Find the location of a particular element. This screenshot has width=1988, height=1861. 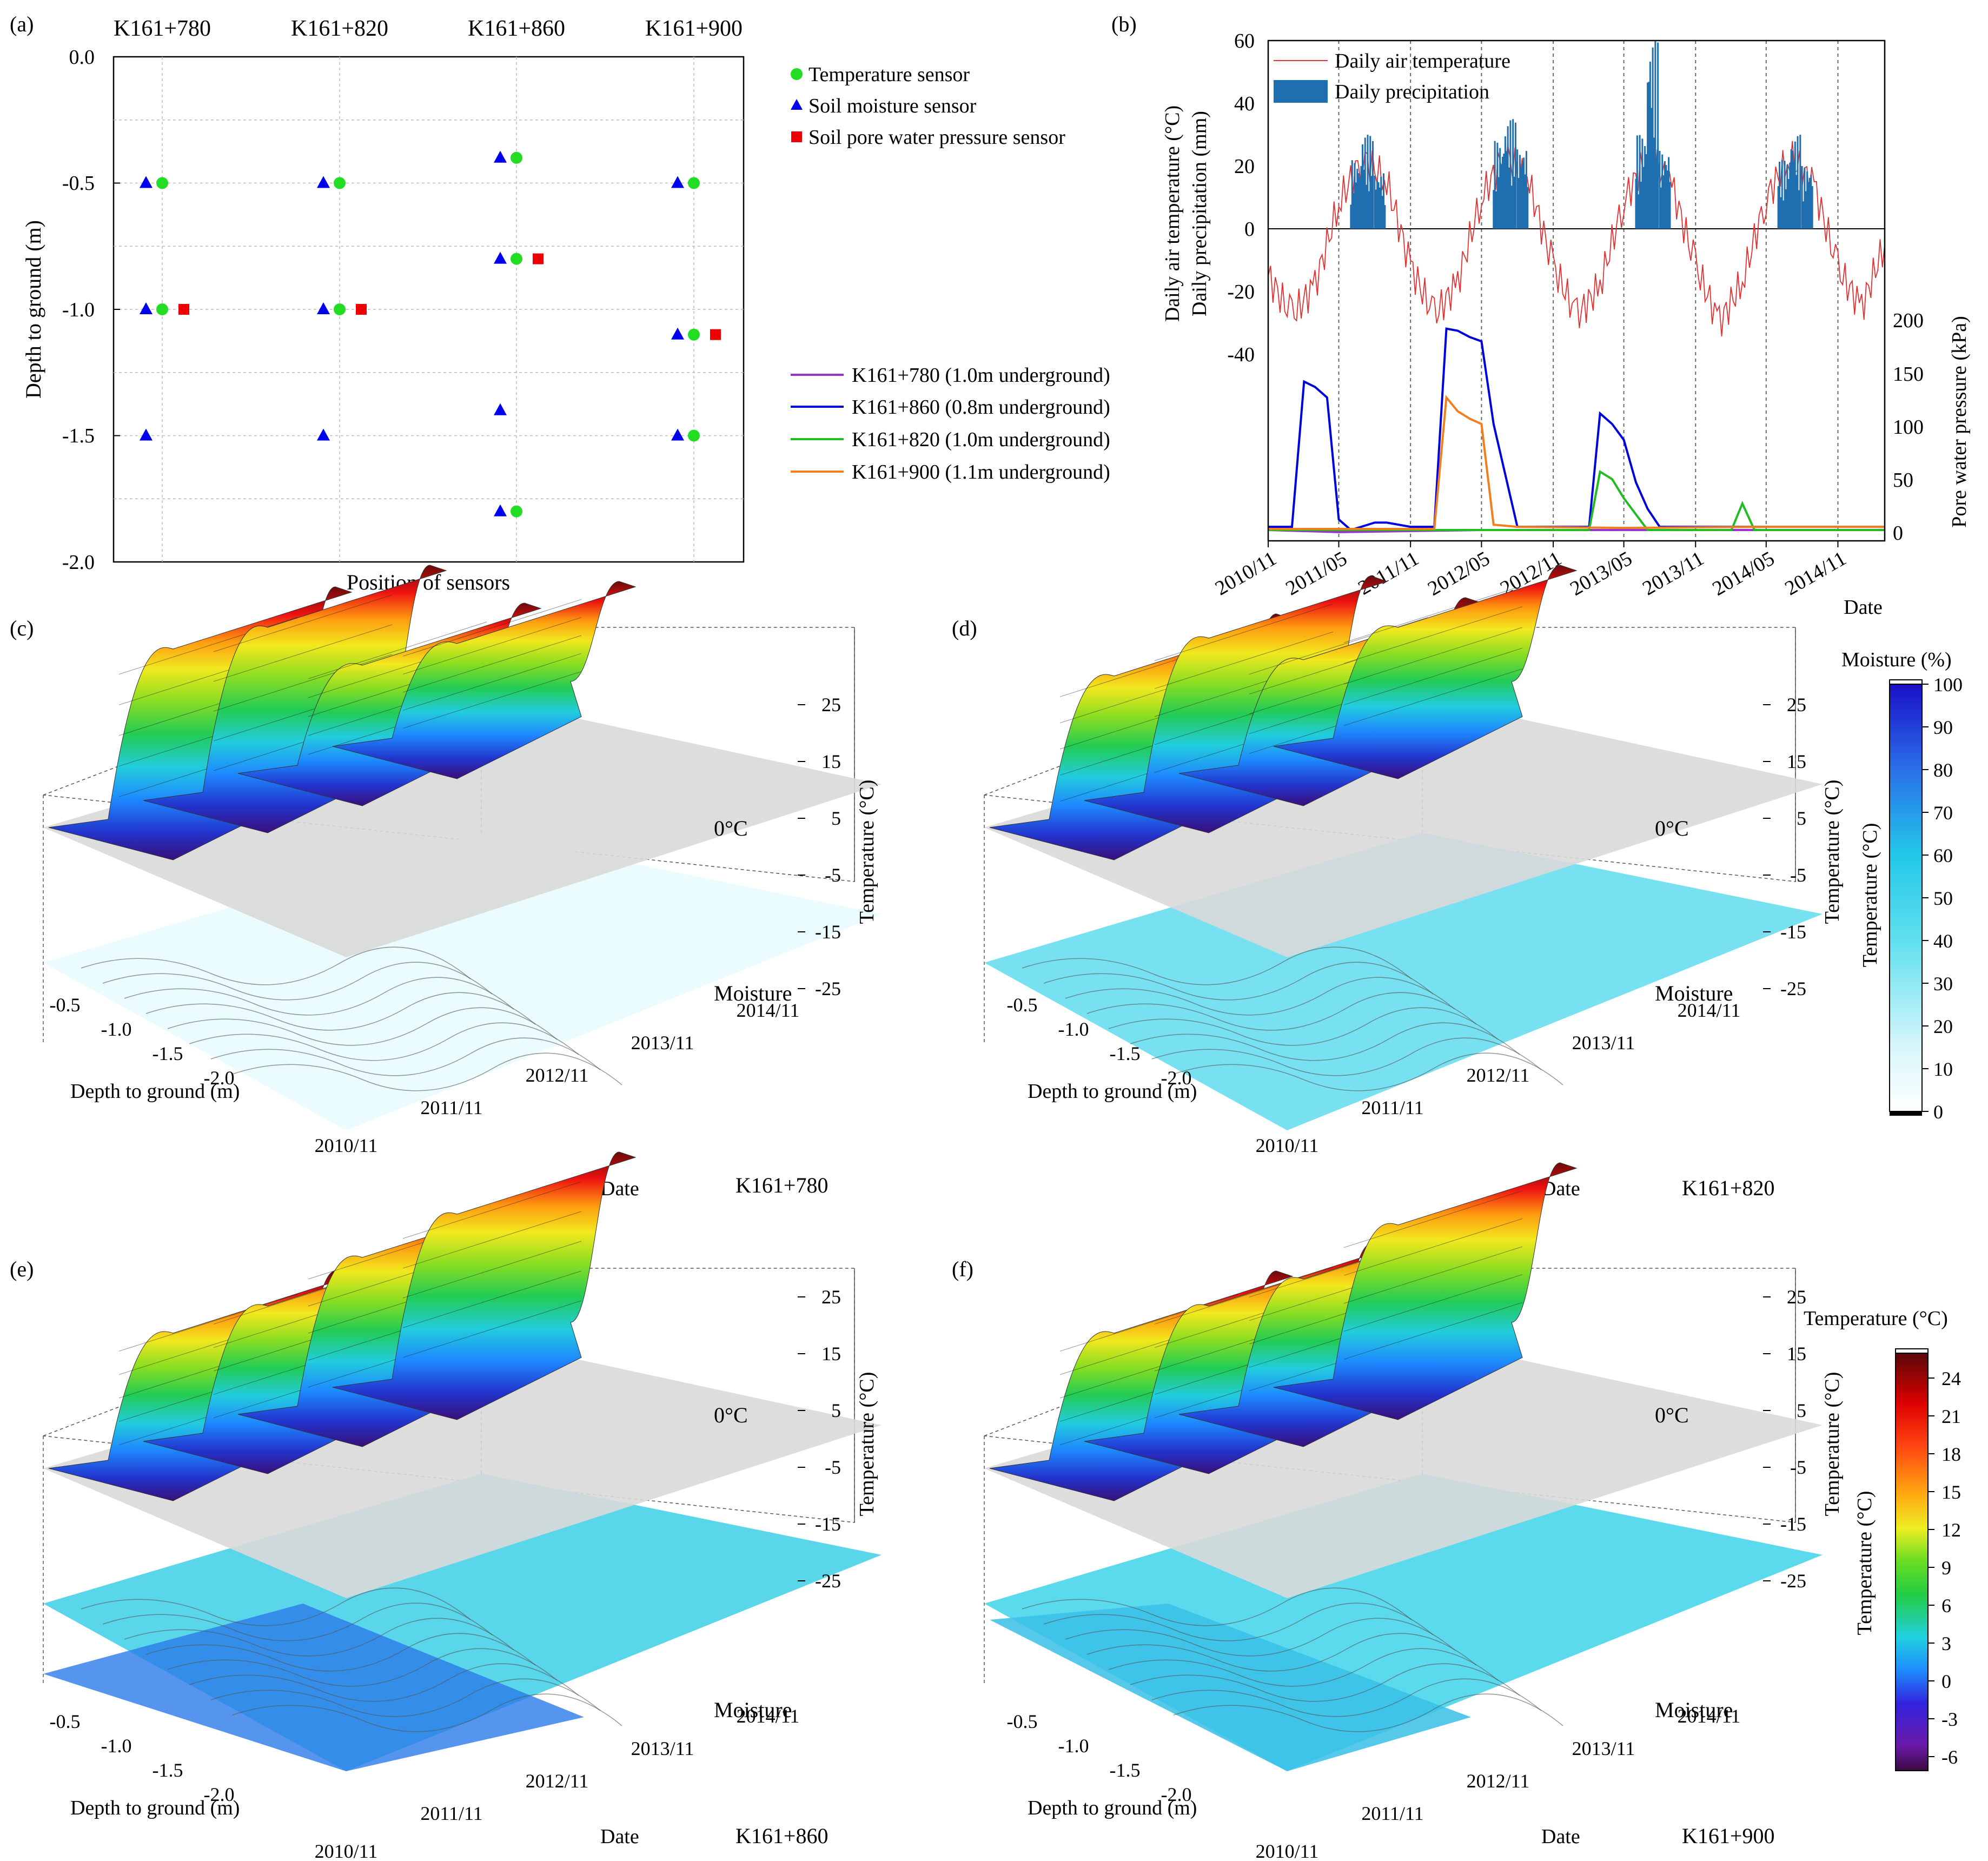

moisture-label: Moisture is located at coordinates (1694, 1710).